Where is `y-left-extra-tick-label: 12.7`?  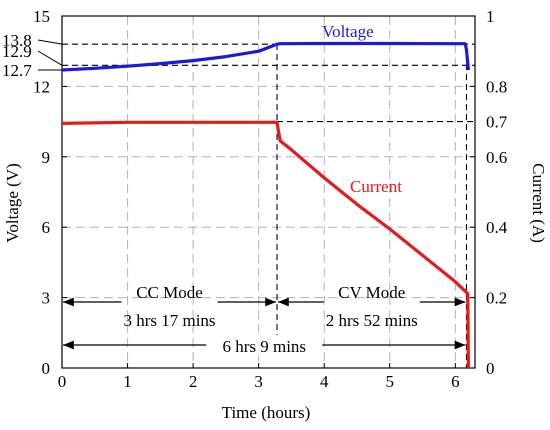
y-left-extra-tick-label: 12.7 is located at coordinates (17, 70).